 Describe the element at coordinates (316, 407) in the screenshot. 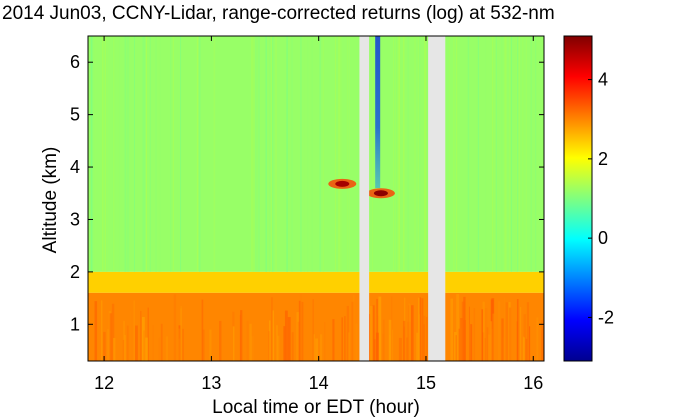

I see `x-axis-label: Local time or EDT (hour)` at that location.